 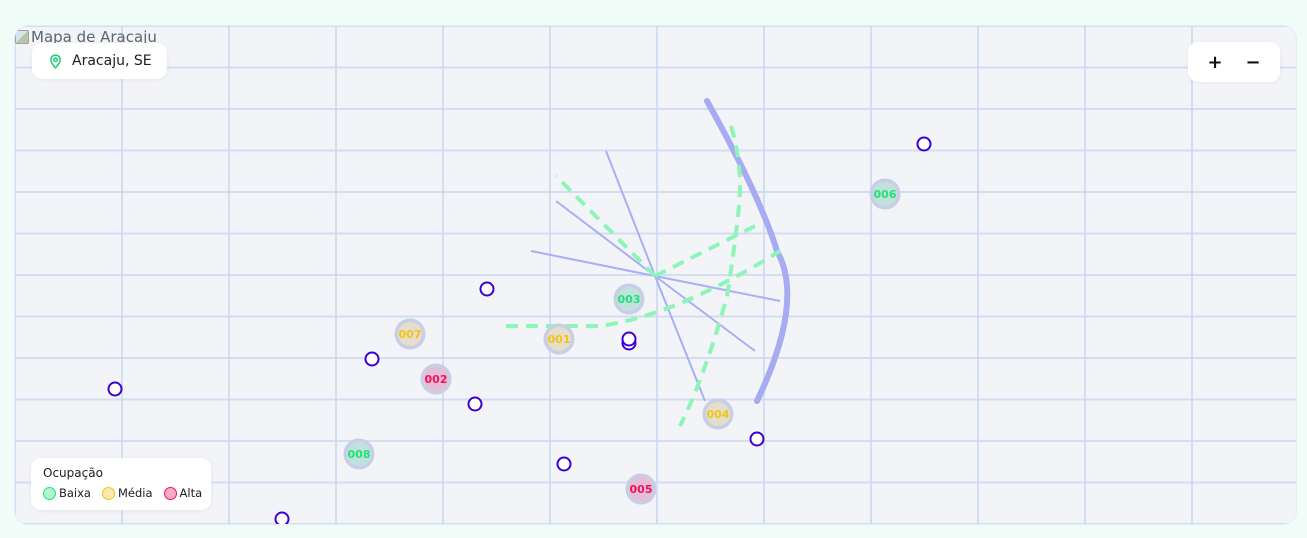 What do you see at coordinates (55, 61) in the screenshot?
I see `map-pin-icon` at bounding box center [55, 61].